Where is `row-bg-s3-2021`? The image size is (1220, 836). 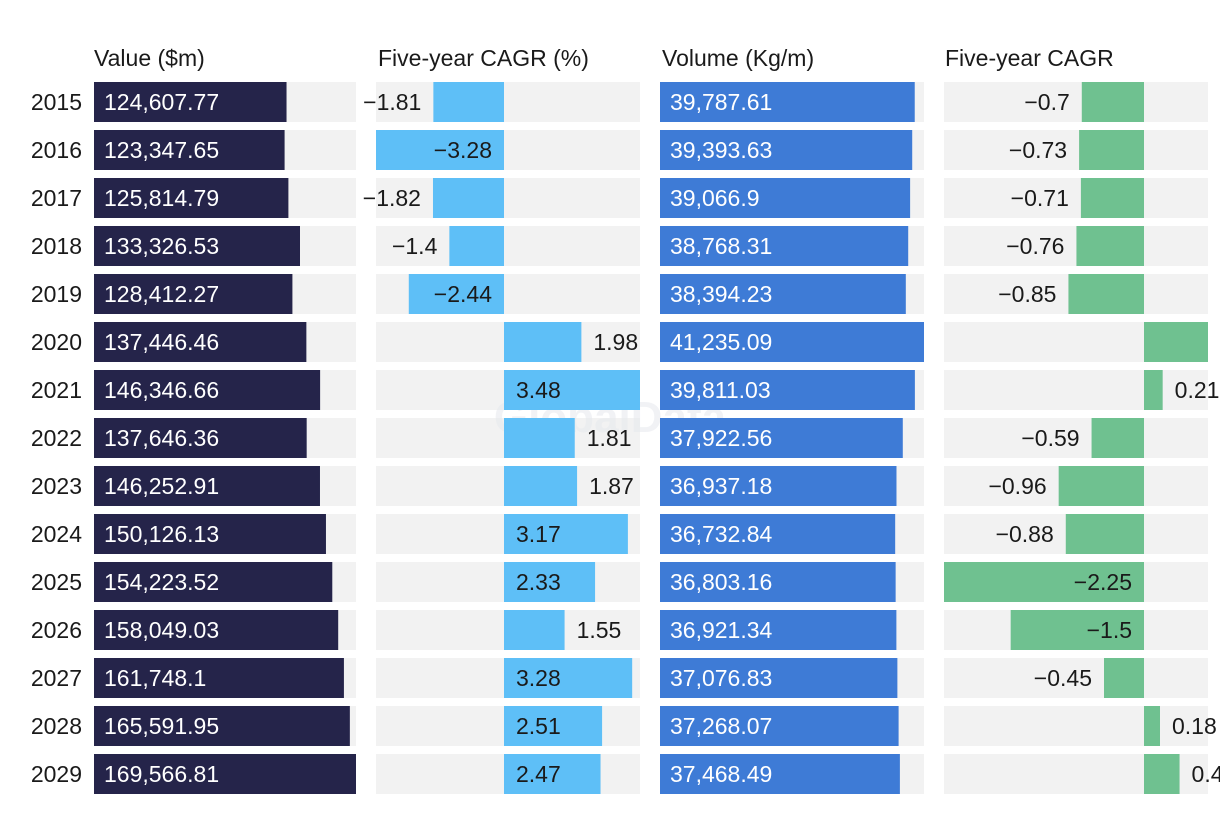
row-bg-s3-2021 is located at coordinates (1076, 390).